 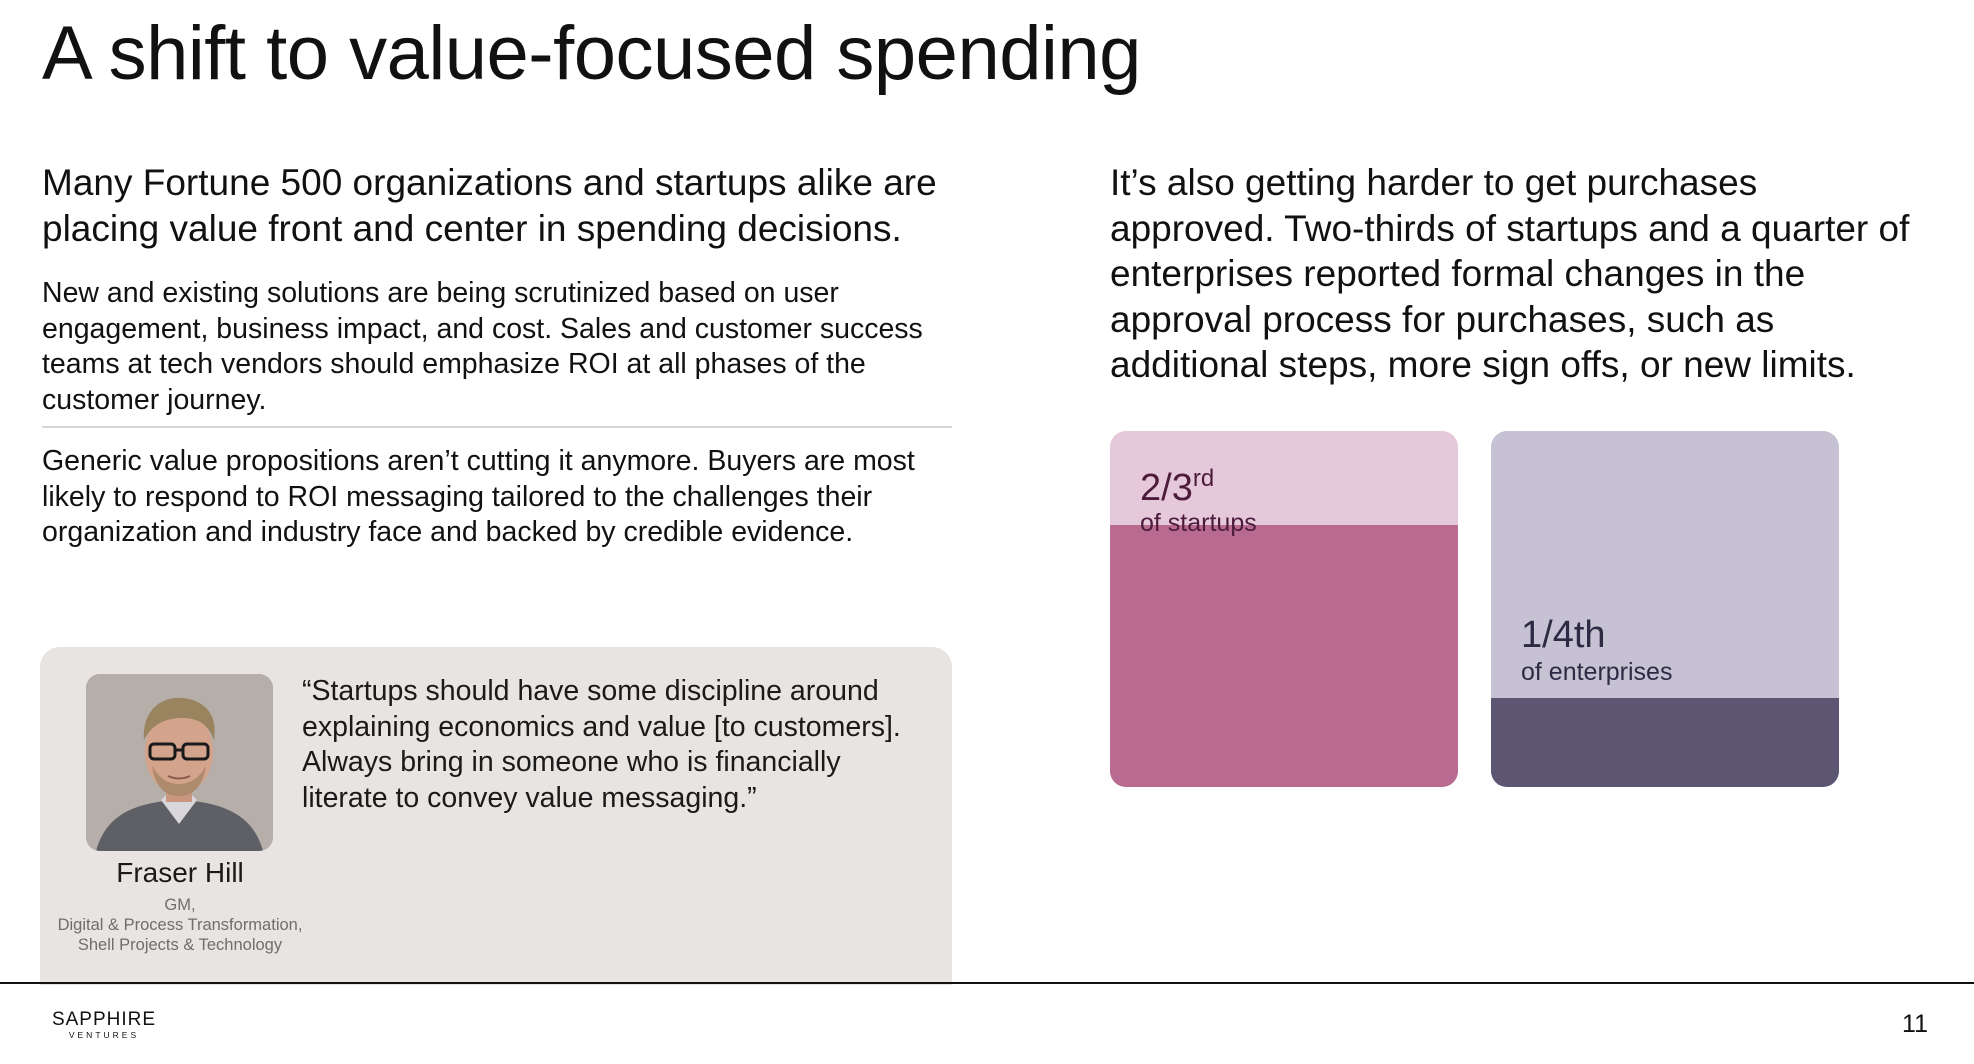 What do you see at coordinates (104, 1019) in the screenshot?
I see `logo-main-text: SAPPHIRE` at bounding box center [104, 1019].